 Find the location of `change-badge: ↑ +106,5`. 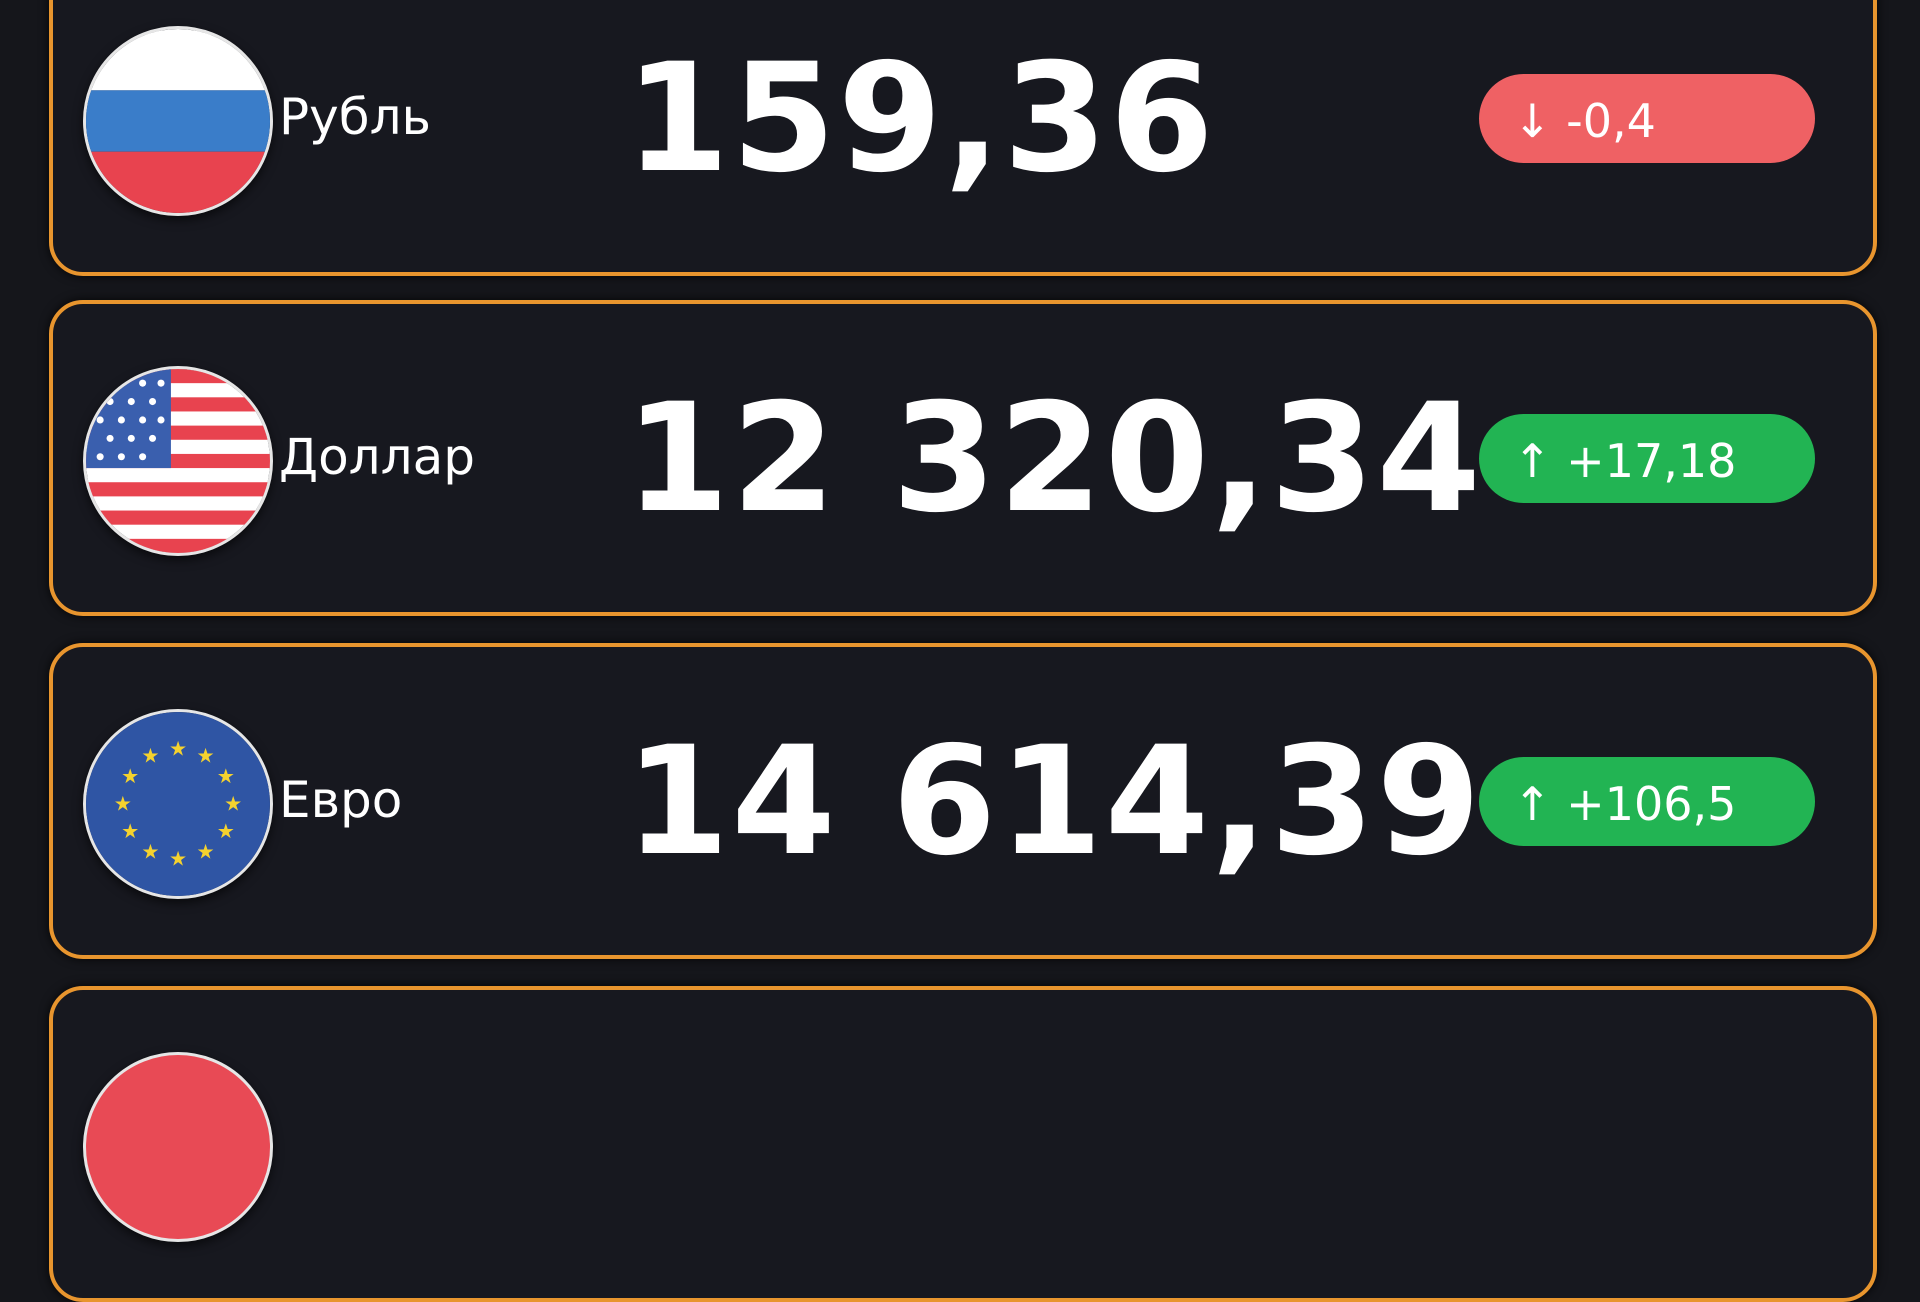

change-badge: ↑ +106,5 is located at coordinates (1647, 801).